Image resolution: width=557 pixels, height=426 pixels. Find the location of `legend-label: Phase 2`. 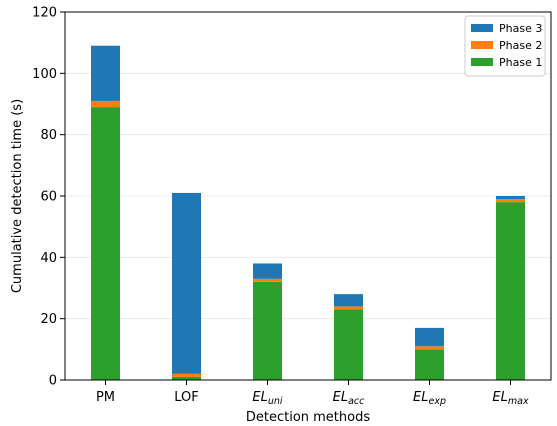

legend-label: Phase 2 is located at coordinates (520, 45).